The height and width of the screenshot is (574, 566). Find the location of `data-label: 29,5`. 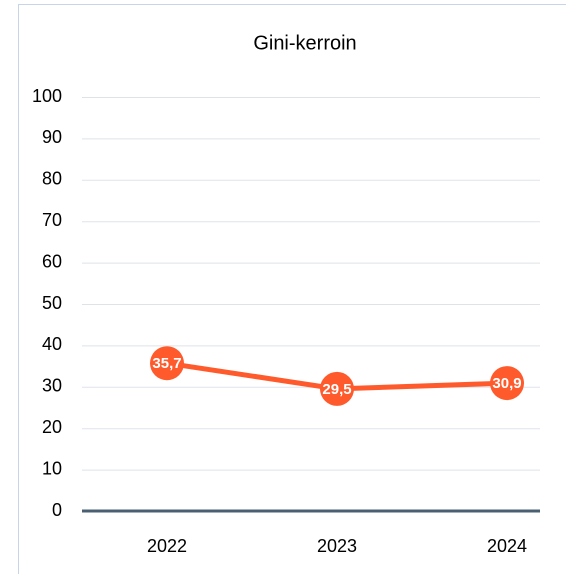

data-label: 29,5 is located at coordinates (336, 389).